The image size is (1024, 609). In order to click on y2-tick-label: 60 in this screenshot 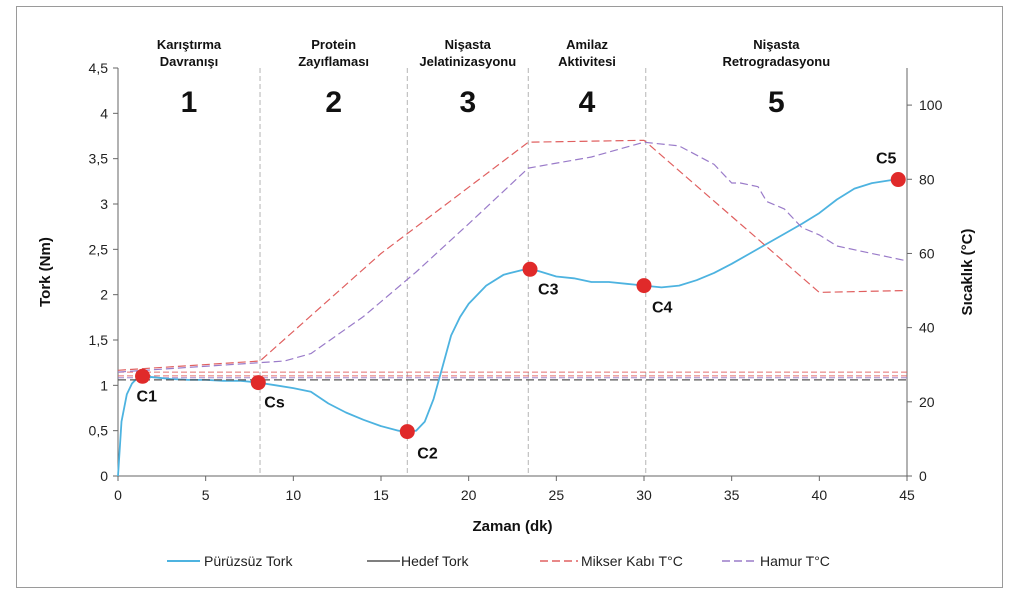, I will do `click(927, 253)`.